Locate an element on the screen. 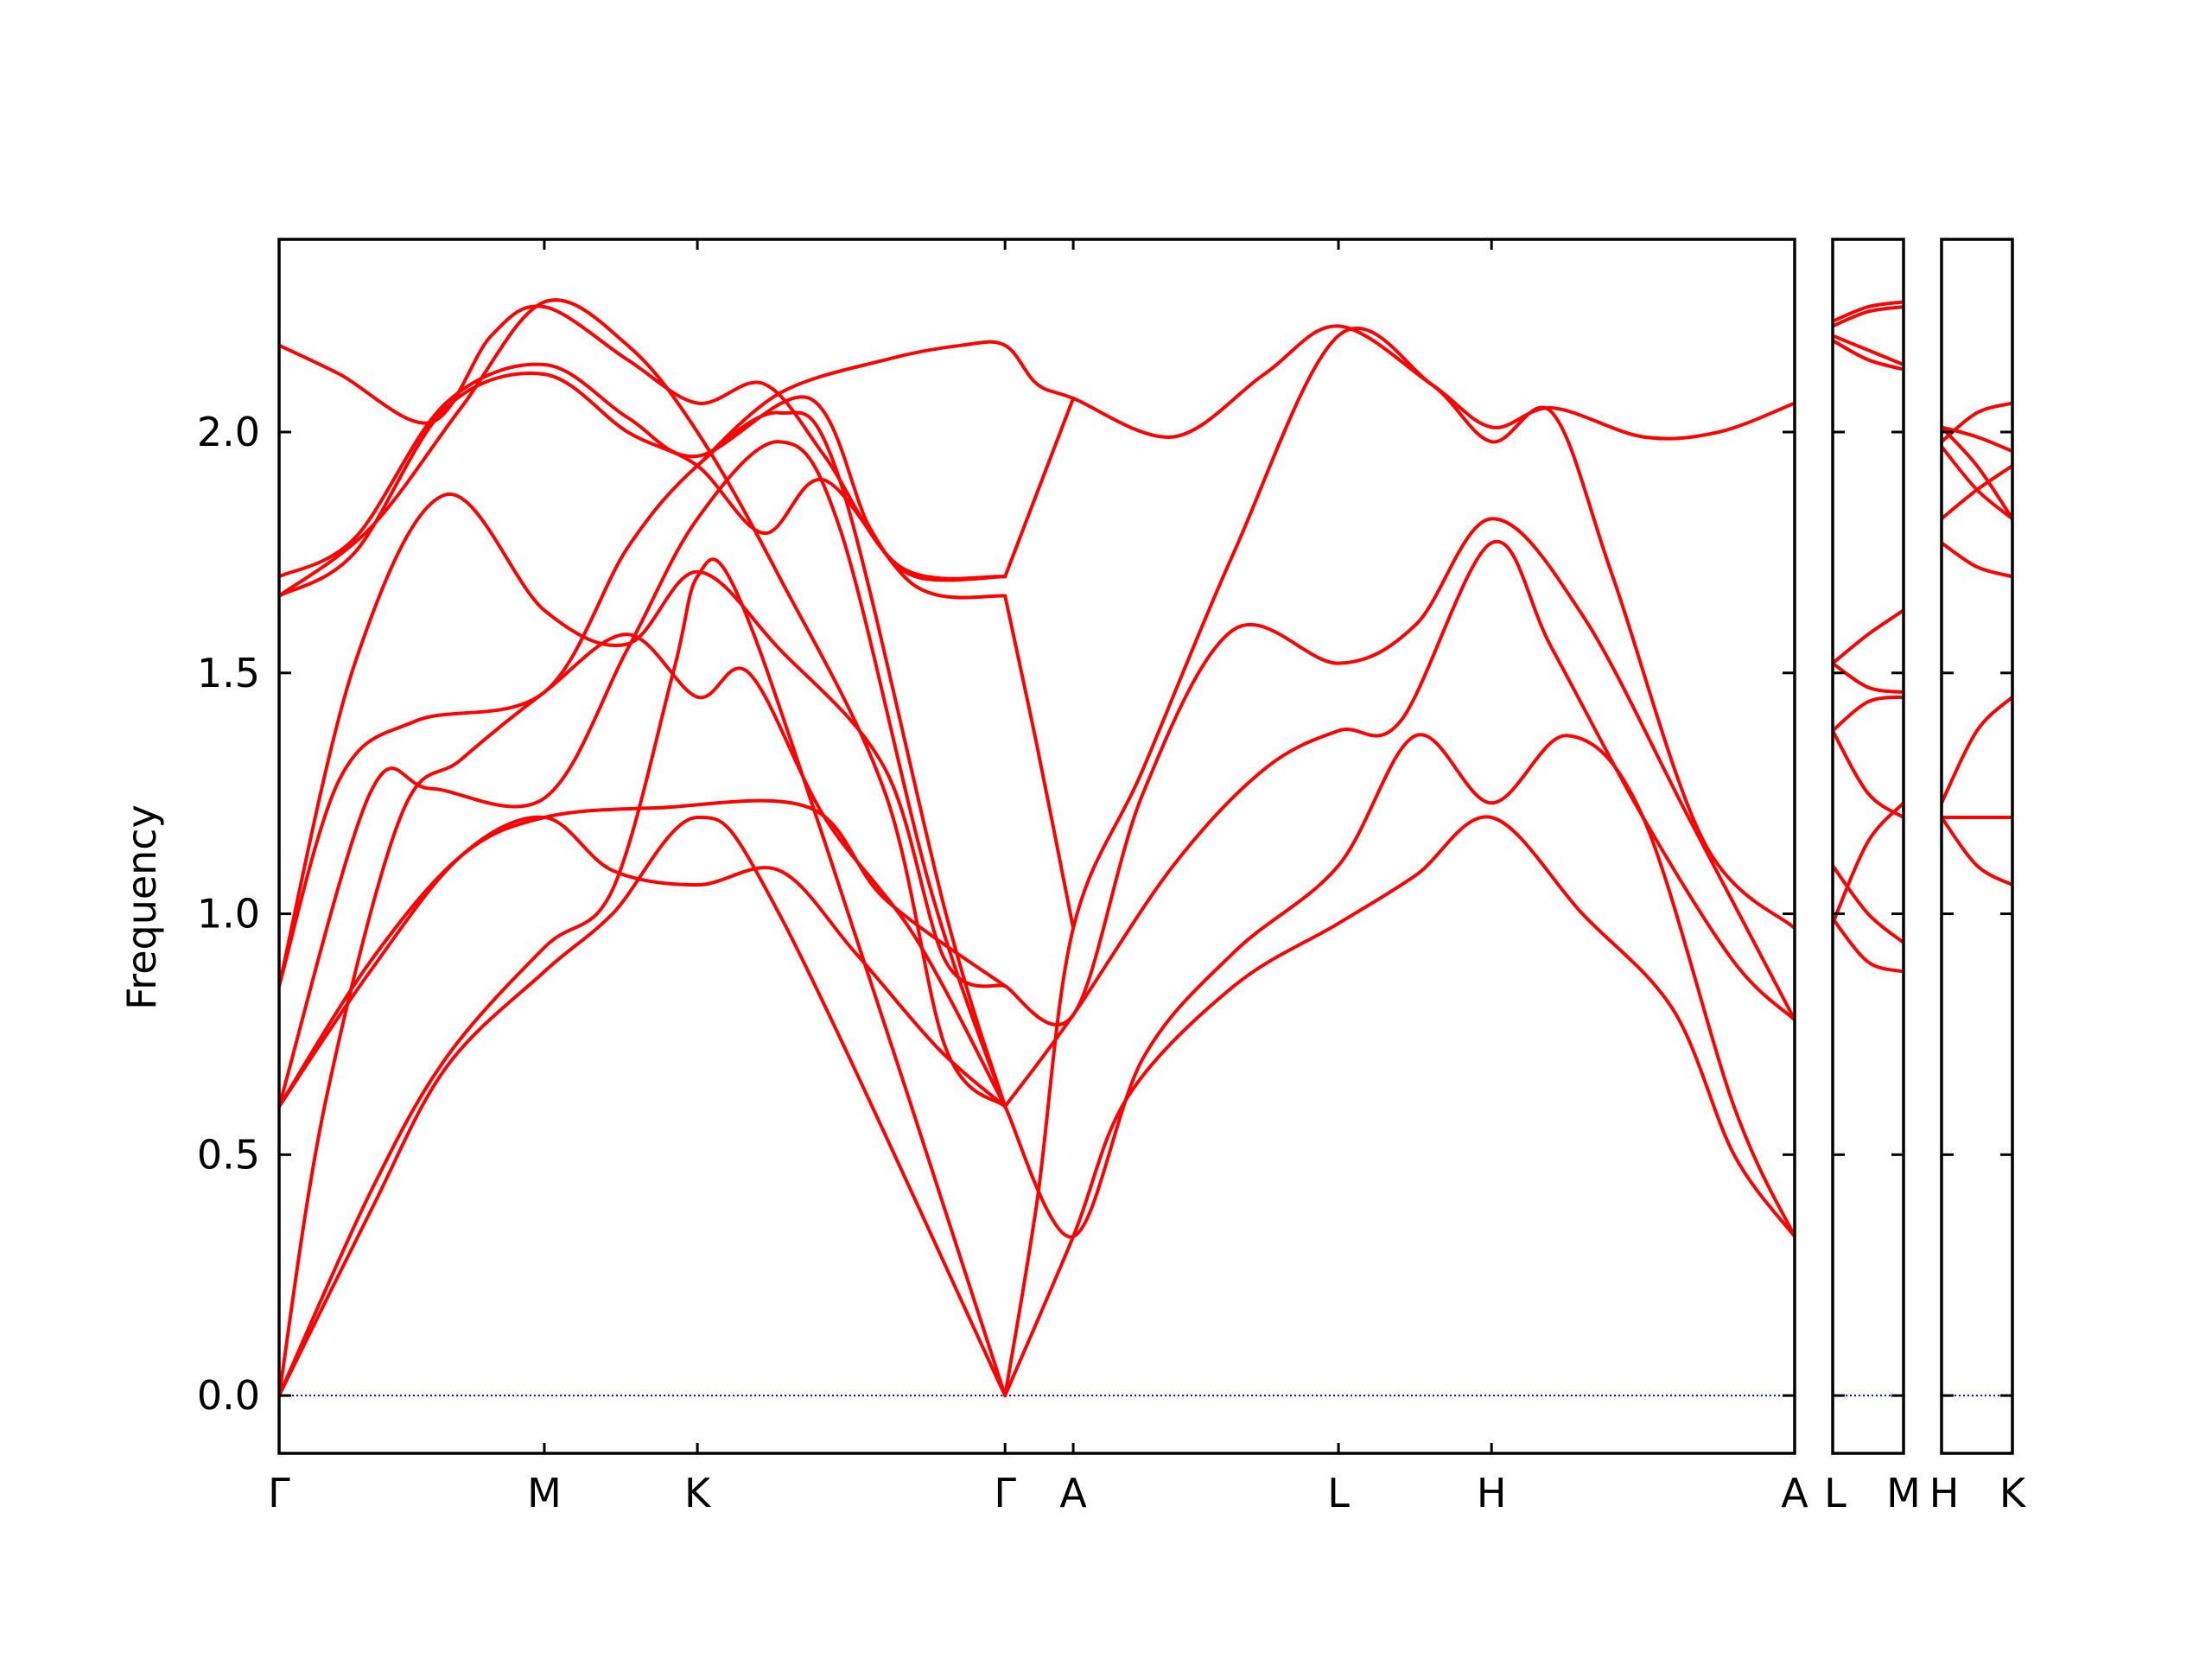 This screenshot has width=2212, height=1659. y-tick-label: 0.5 is located at coordinates (229, 1154).